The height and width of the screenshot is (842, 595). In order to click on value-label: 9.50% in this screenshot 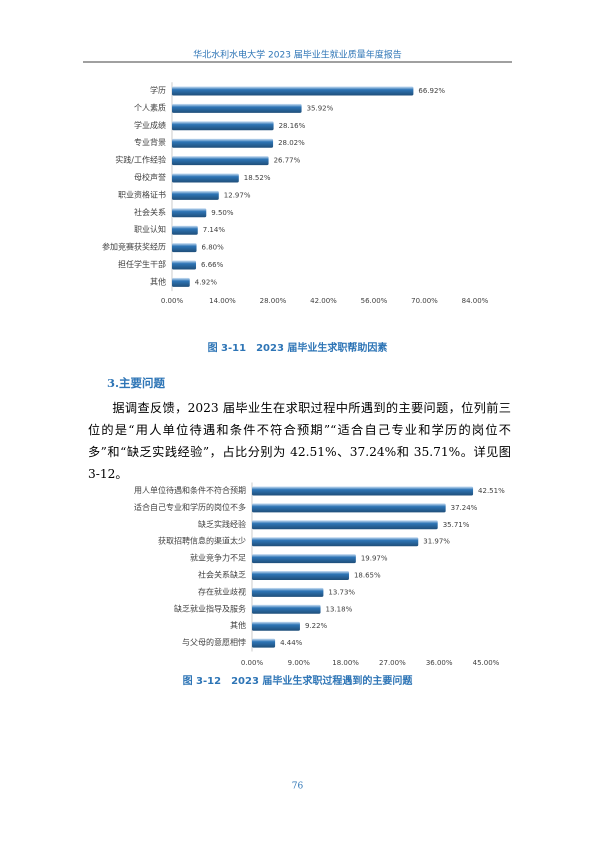, I will do `click(222, 213)`.